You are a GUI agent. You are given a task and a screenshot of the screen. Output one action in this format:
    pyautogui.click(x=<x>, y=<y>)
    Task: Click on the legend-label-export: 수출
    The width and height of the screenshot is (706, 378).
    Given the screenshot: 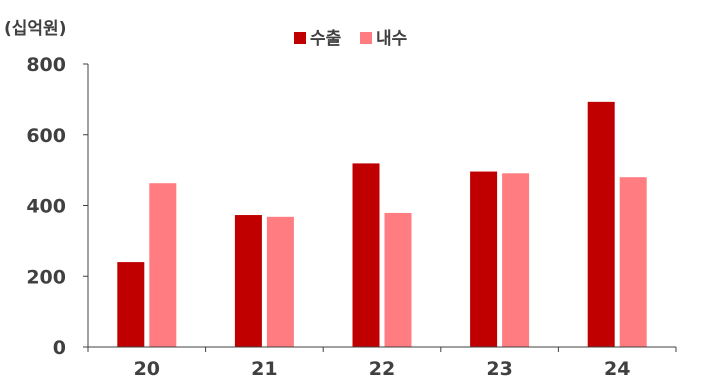 What is the action you would take?
    pyautogui.click(x=326, y=39)
    